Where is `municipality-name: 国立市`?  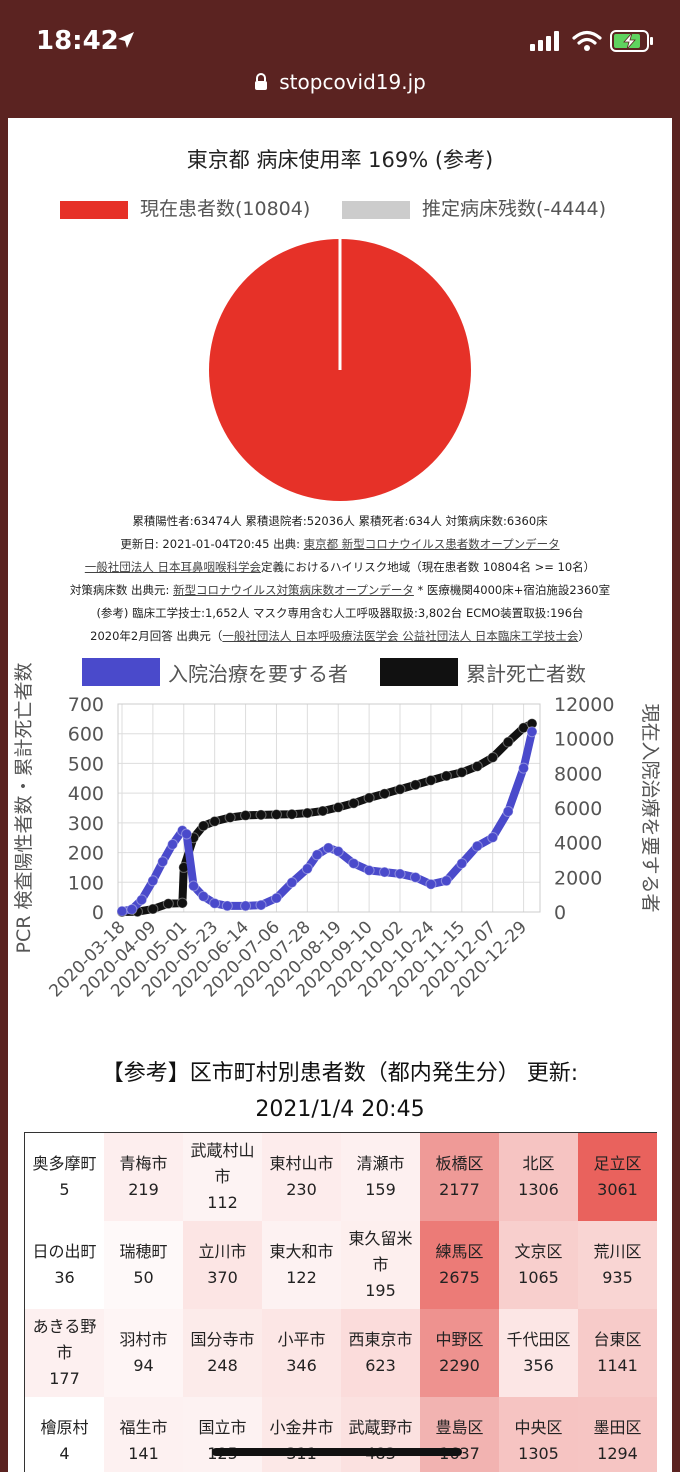 municipality-name: 国立市 is located at coordinates (222, 1427).